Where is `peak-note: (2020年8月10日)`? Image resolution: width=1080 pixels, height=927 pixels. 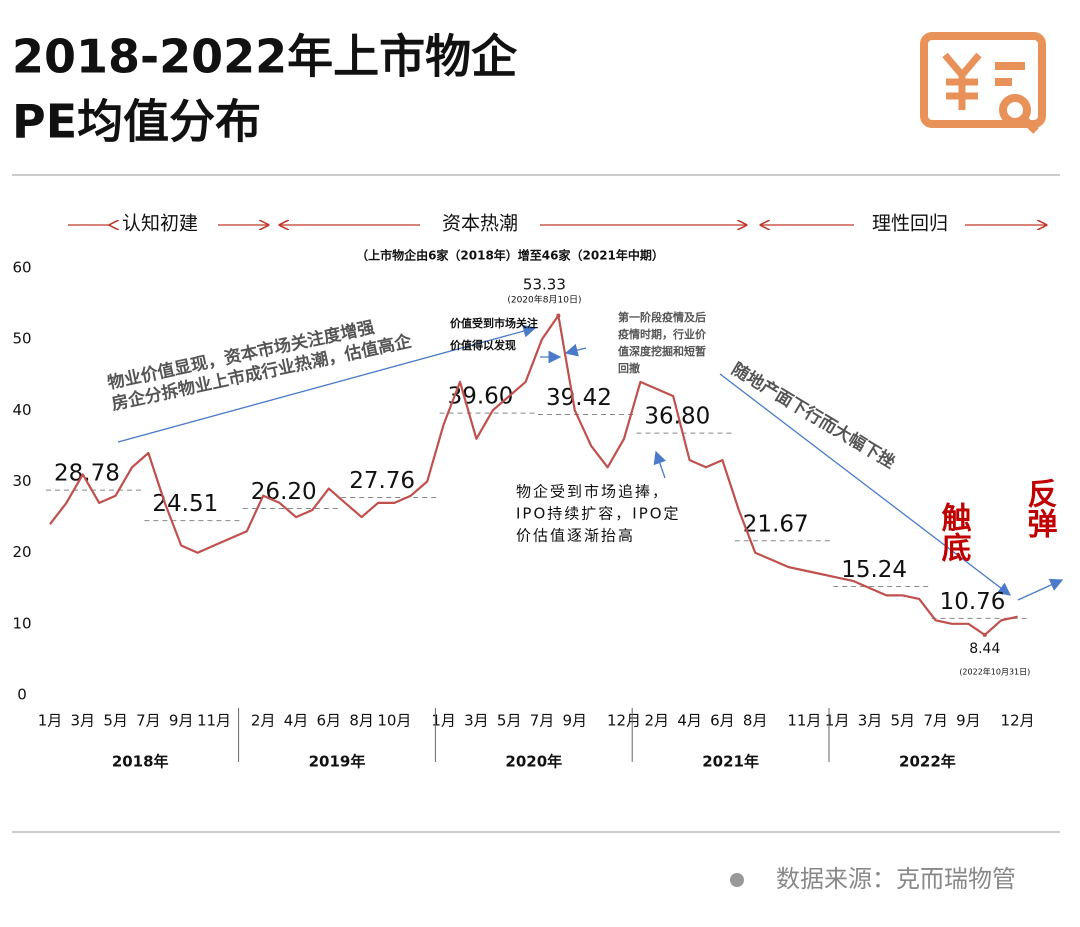 peak-note: (2020年8月10日) is located at coordinates (544, 300).